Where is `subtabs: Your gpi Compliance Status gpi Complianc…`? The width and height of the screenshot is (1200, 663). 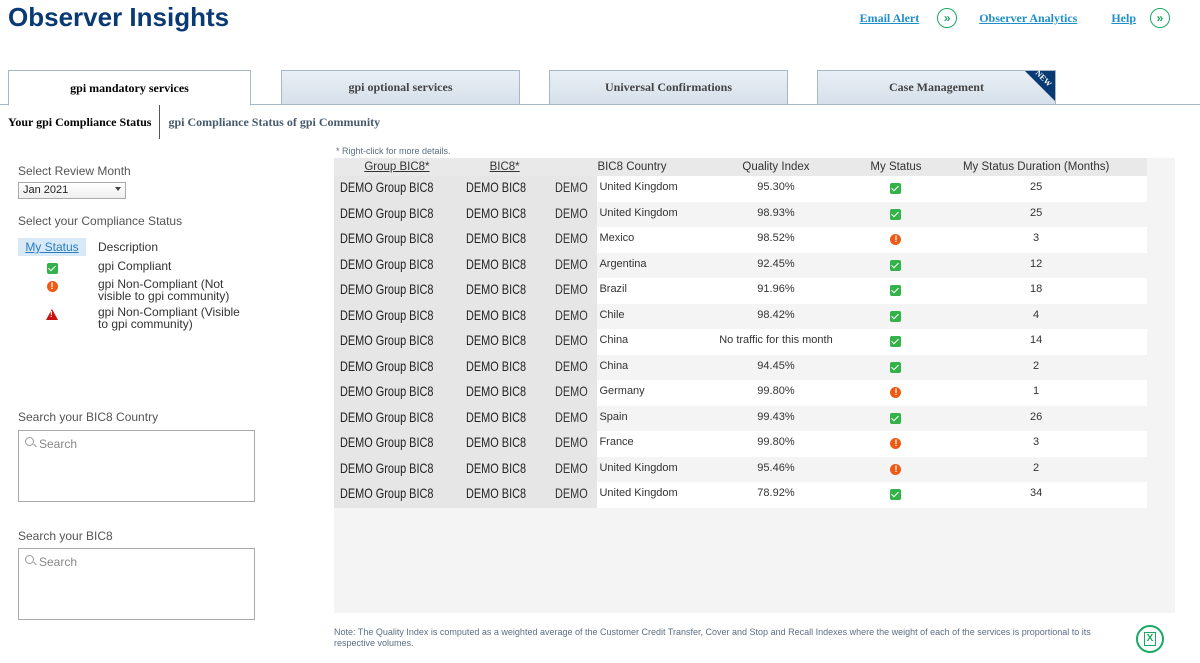
subtabs: Your gpi Compliance Status gpi Complianc… is located at coordinates (194, 122).